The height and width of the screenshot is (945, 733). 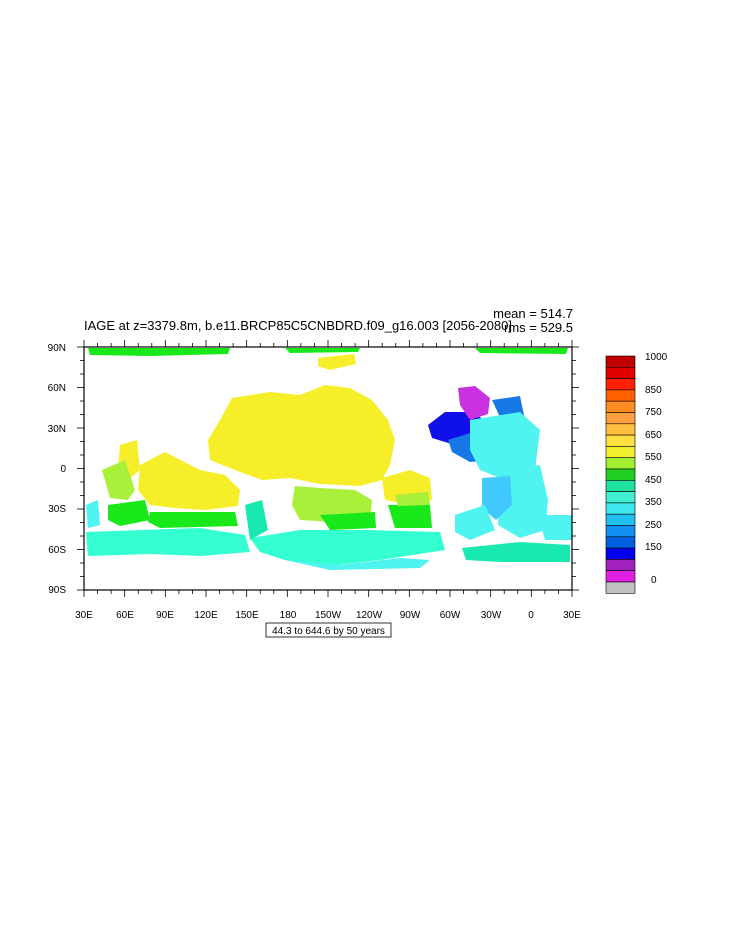 What do you see at coordinates (474, 403) in the screenshot?
I see `field-region-labrador-sea` at bounding box center [474, 403].